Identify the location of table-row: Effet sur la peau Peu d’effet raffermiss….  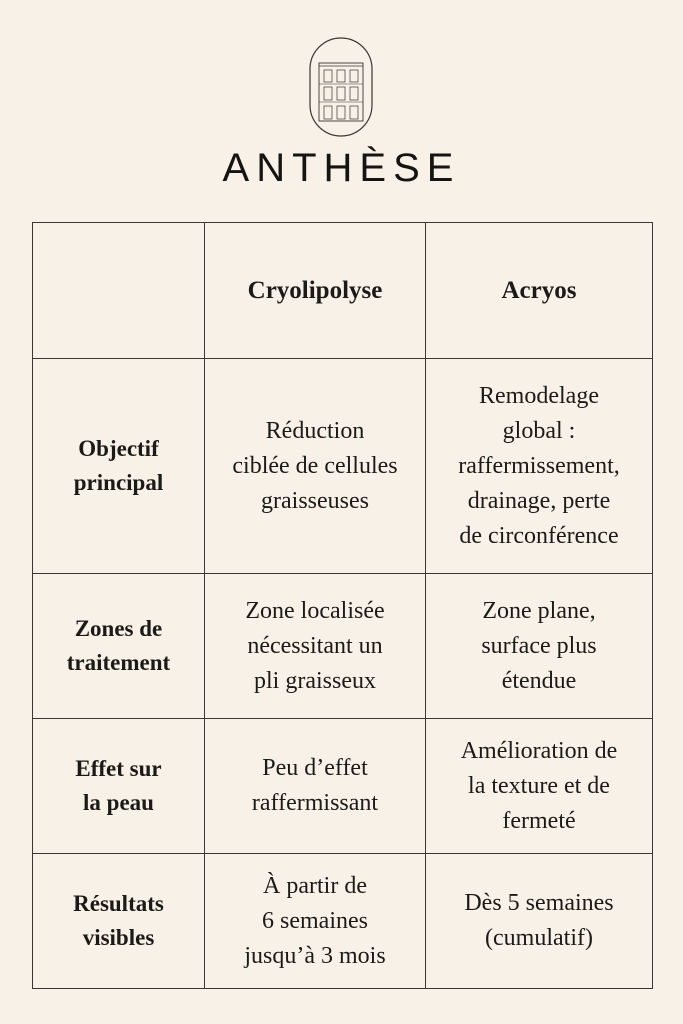
(342, 786).